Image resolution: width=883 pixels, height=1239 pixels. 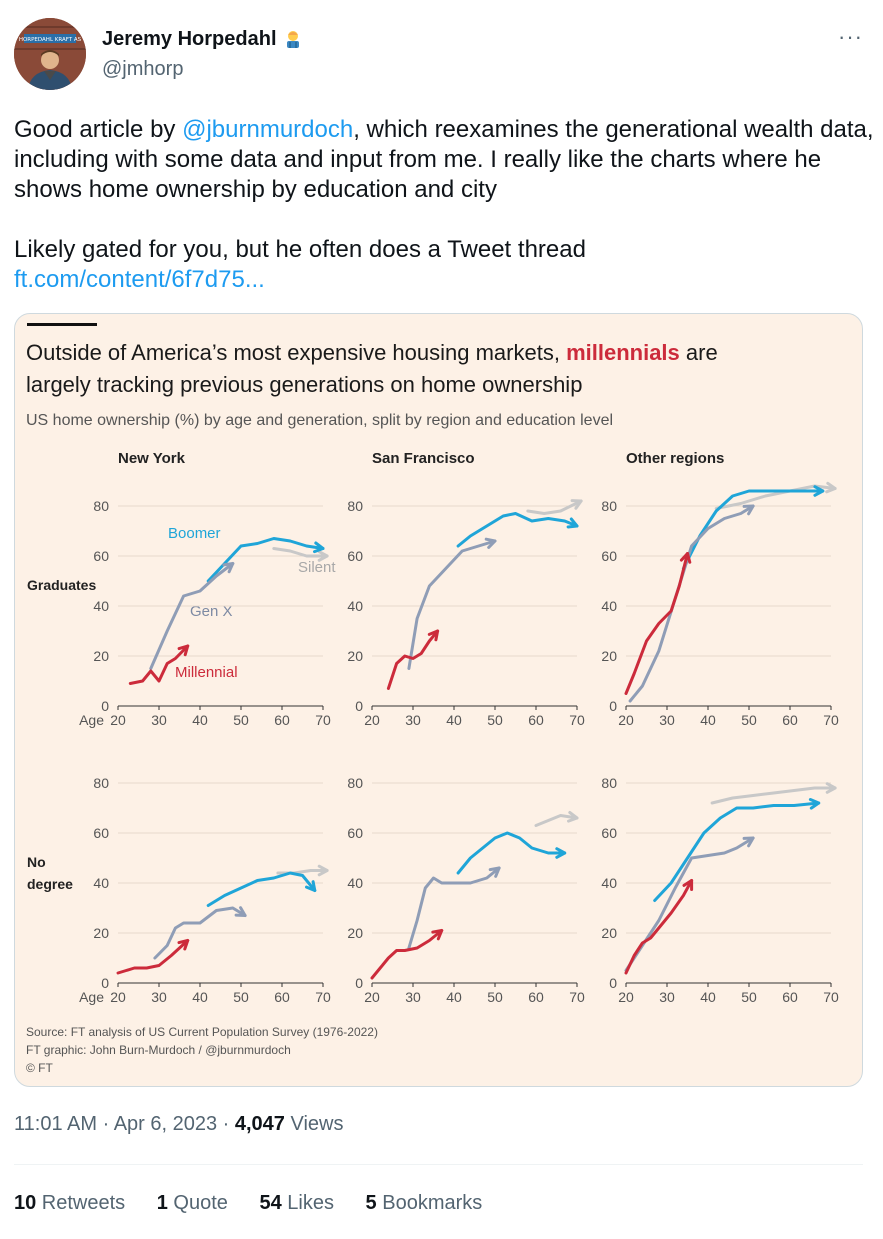 What do you see at coordinates (270, 1203) in the screenshot?
I see `likes-count: 54` at bounding box center [270, 1203].